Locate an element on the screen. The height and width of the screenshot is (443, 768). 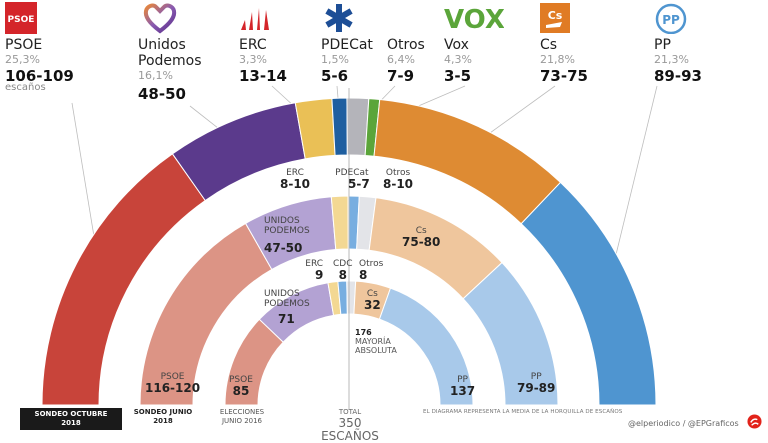
vox-logo-icon: VOX is located at coordinates (474, 19).